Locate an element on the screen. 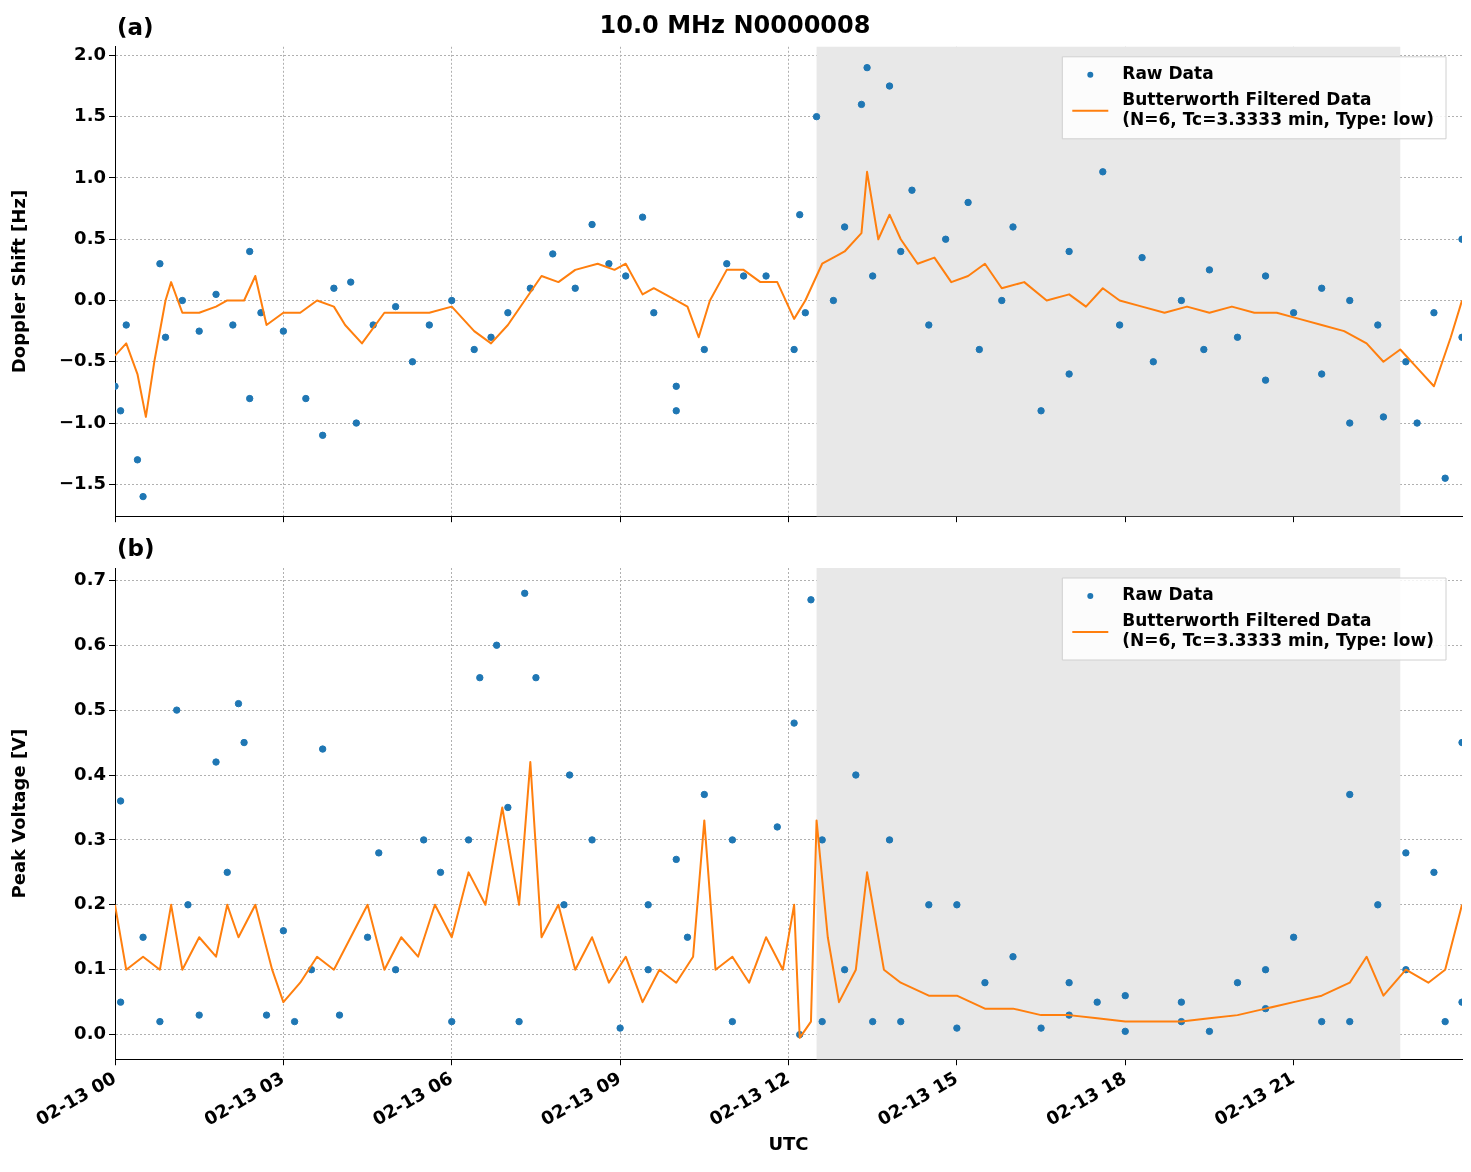 The height and width of the screenshot is (1172, 1471). y-axis-title: Peak Voltage [V] is located at coordinates (19, 813).